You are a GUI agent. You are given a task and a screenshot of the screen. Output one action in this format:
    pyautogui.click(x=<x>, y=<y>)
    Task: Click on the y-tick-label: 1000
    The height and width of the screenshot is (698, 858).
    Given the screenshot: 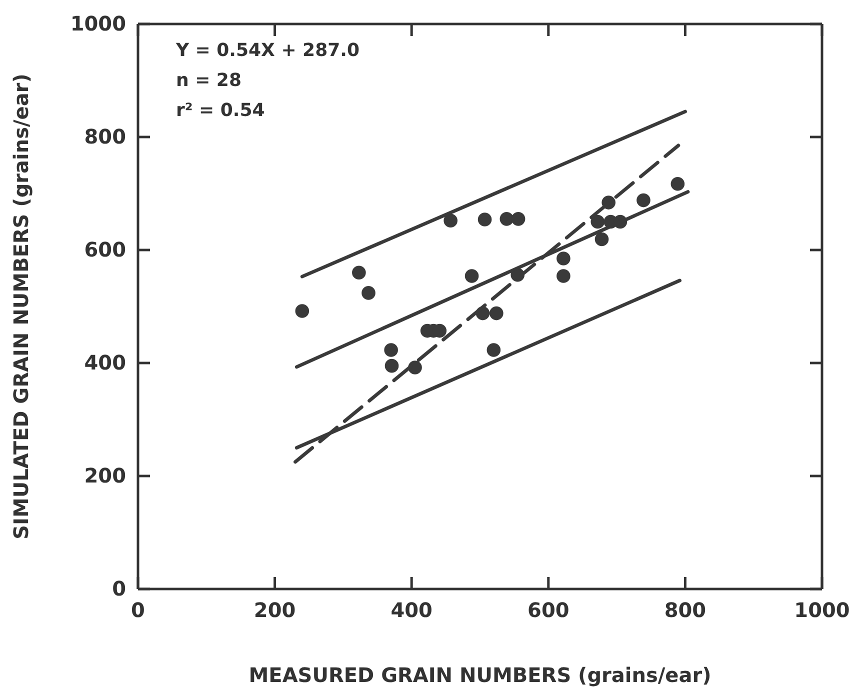 What is the action you would take?
    pyautogui.click(x=98, y=23)
    